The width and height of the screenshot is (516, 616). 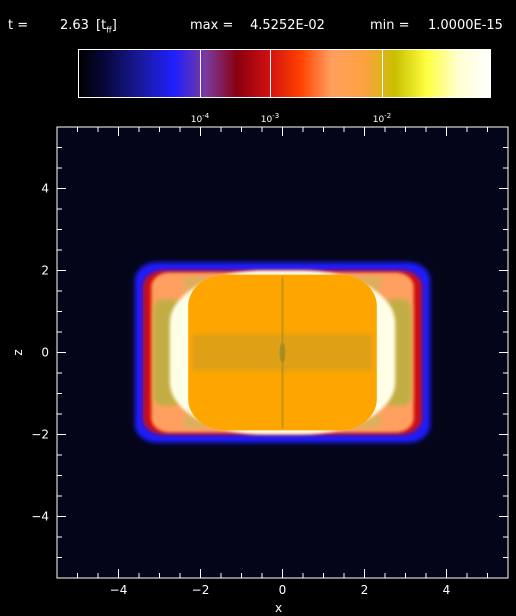 What do you see at coordinates (40, 435) in the screenshot?
I see `y-tick-label: −2` at bounding box center [40, 435].